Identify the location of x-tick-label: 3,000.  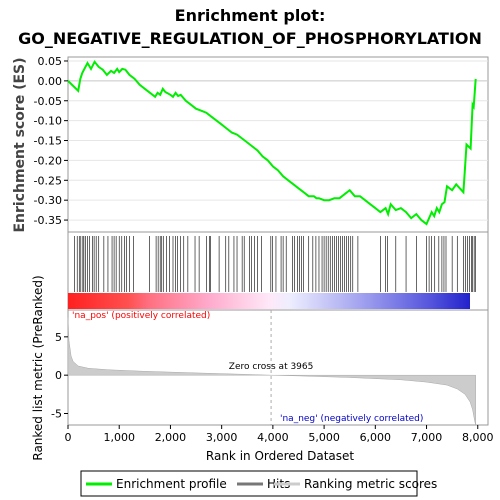
(222, 437).